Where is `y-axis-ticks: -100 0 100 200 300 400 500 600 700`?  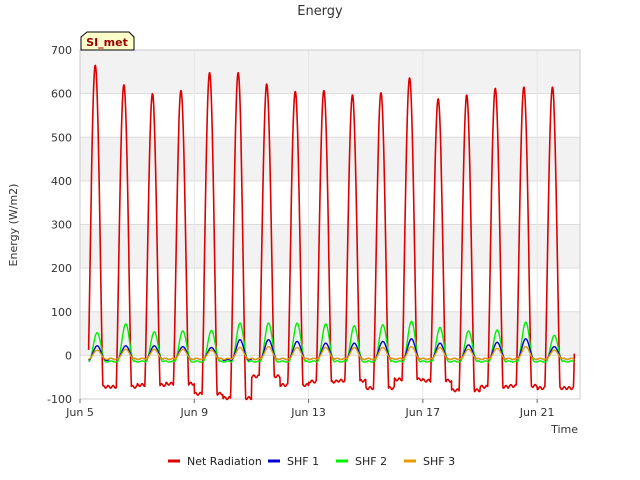 y-axis-ticks: -100 0 100 200 300 400 500 600 700 is located at coordinates (59, 225).